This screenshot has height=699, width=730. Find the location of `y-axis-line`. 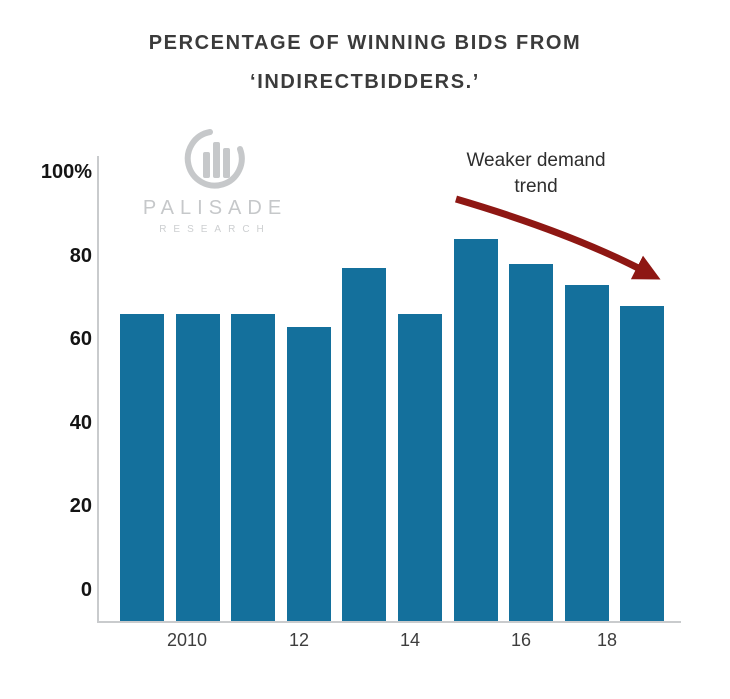

y-axis-line is located at coordinates (98, 389).